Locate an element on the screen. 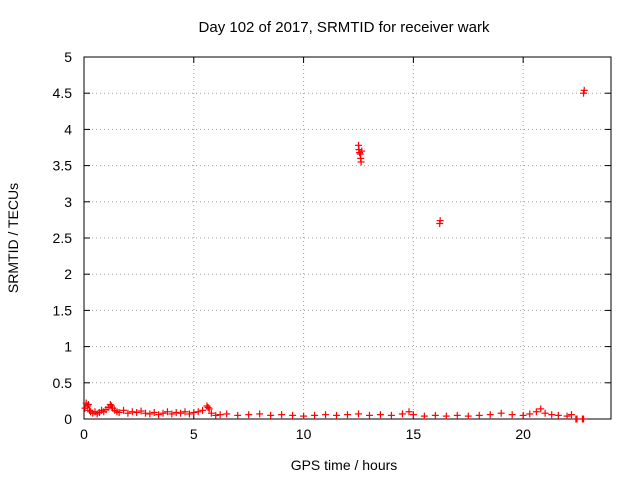 This screenshot has height=480, width=640. x-axis-label: GPS time / hours is located at coordinates (344, 465).